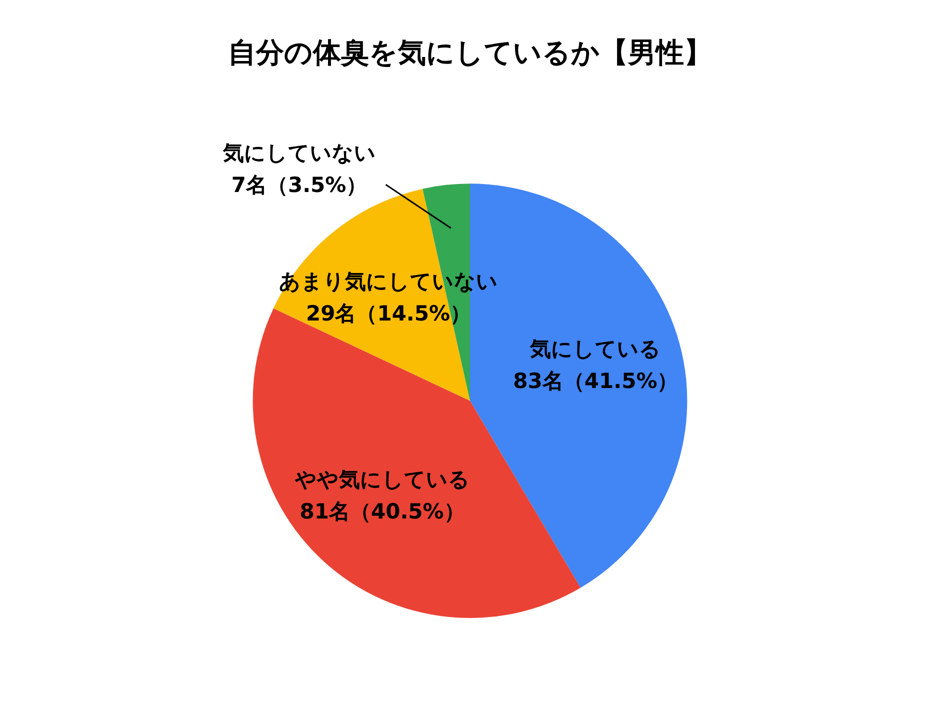 This screenshot has height=705, width=940. Describe the element at coordinates (382, 512) in the screenshot. I see `data-label: 81名（40.5%）` at that location.